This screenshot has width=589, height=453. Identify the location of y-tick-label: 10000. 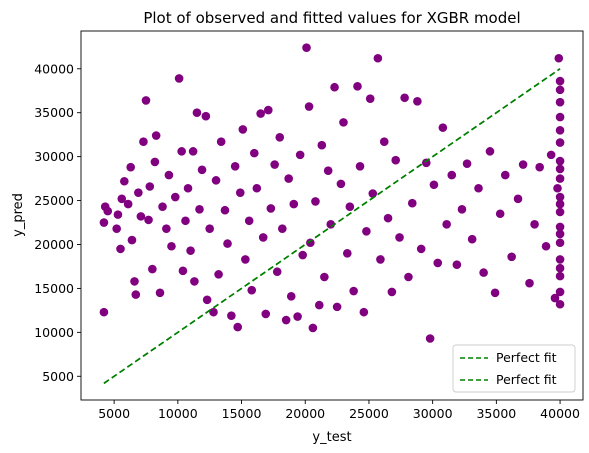
(54, 332).